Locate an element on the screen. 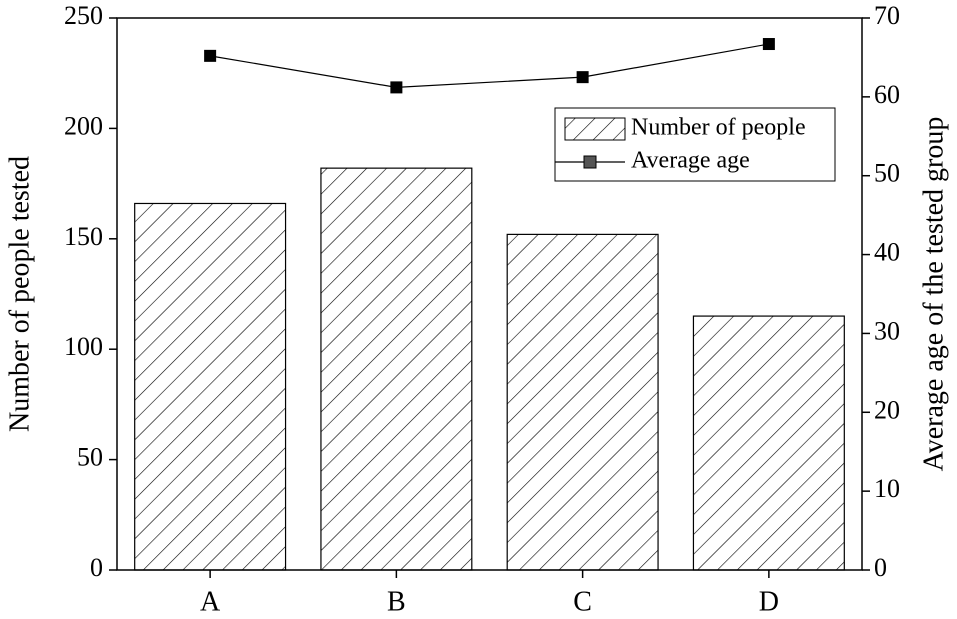 This screenshot has width=957, height=619. y2-tick-label: 40 is located at coordinates (887, 252).